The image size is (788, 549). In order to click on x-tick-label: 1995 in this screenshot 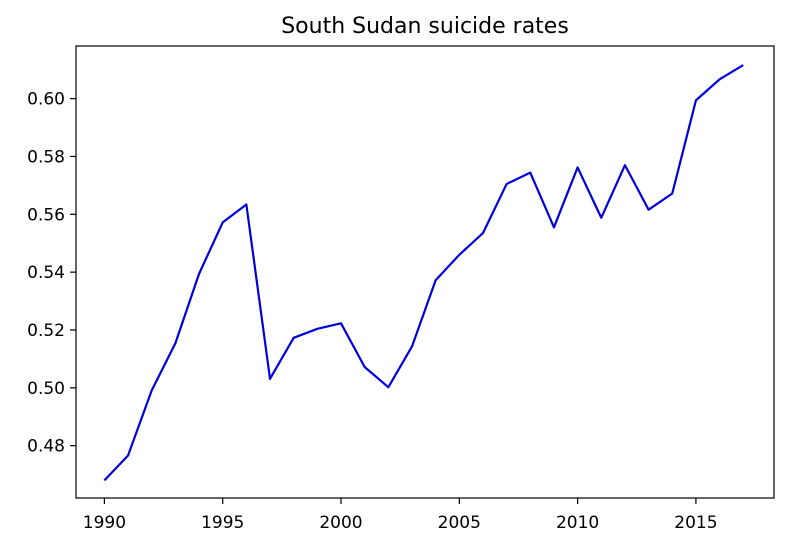, I will do `click(222, 523)`.